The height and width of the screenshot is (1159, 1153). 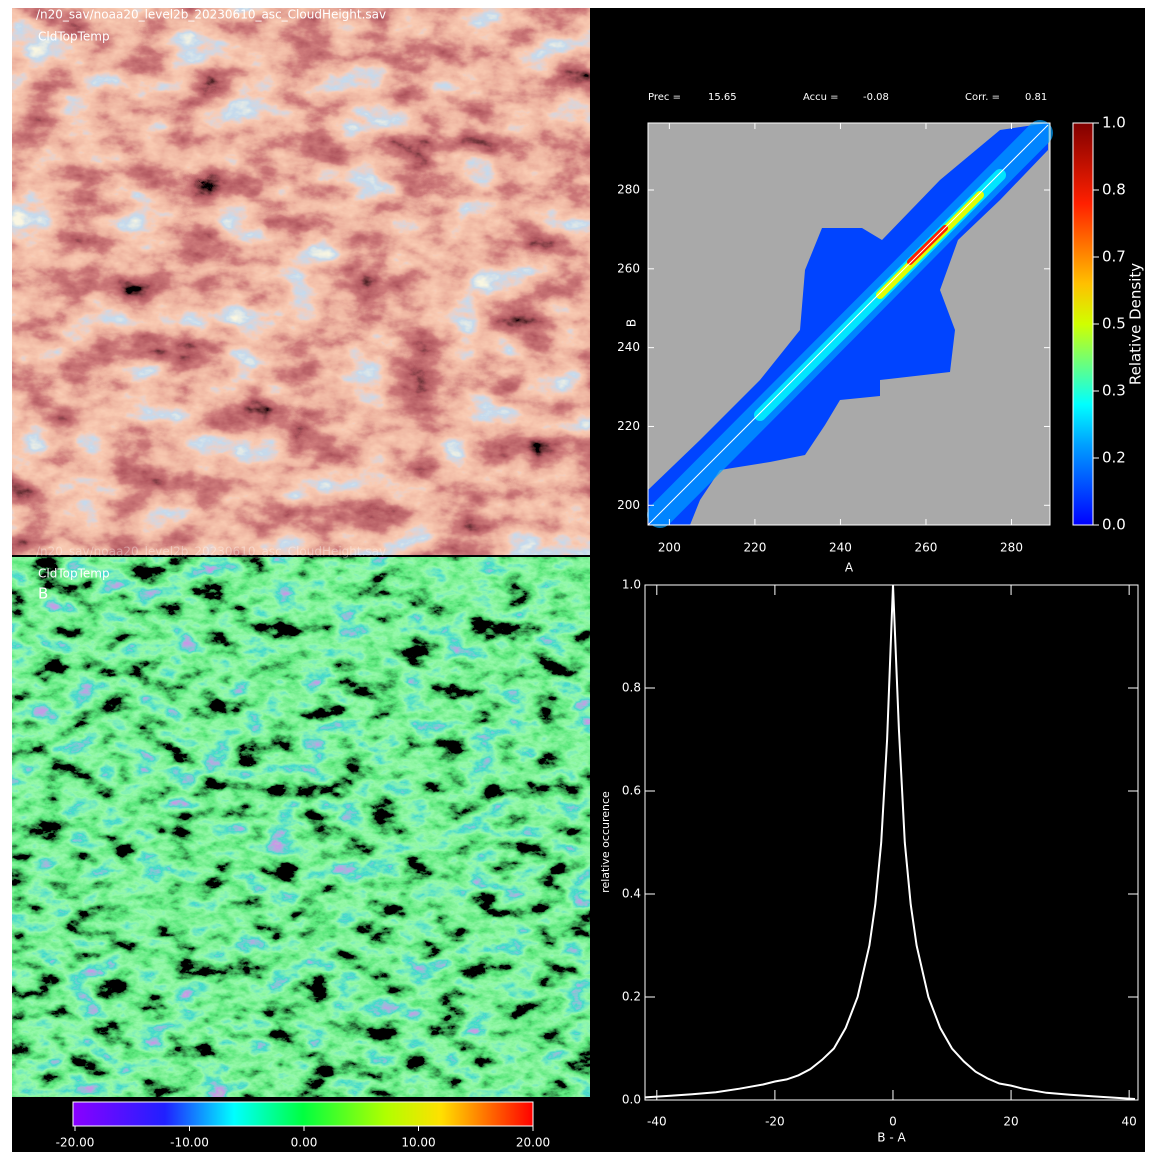 I want to click on colorbar-tick-label: 0.8, so click(x=1114, y=190).